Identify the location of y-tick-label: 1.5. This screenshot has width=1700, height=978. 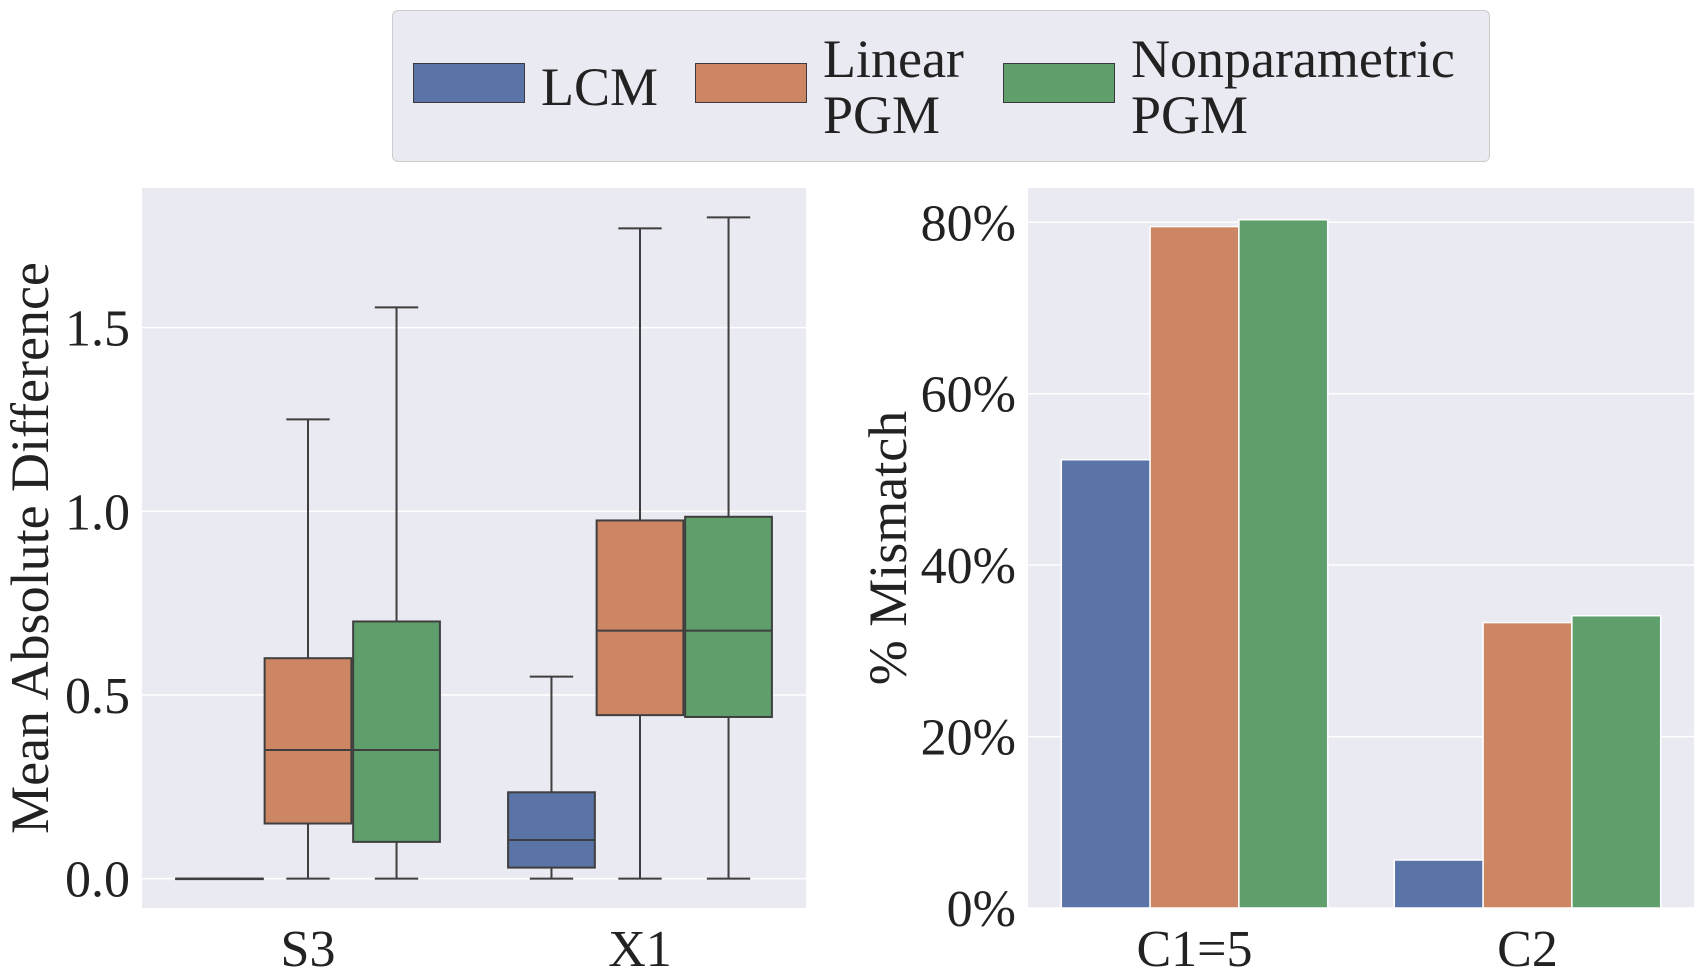
(97, 329).